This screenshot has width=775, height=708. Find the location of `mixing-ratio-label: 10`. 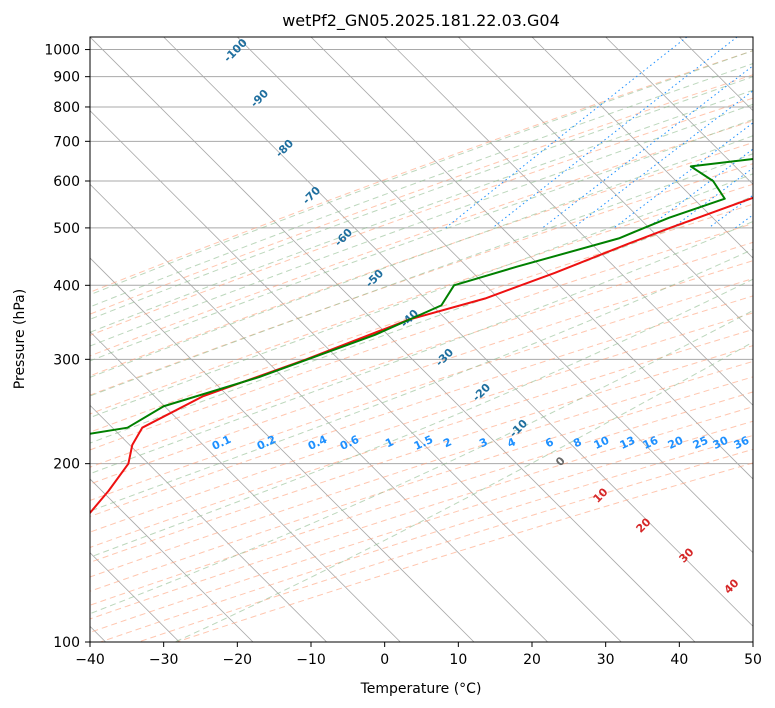

mixing-ratio-label: 10 is located at coordinates (602, 443).